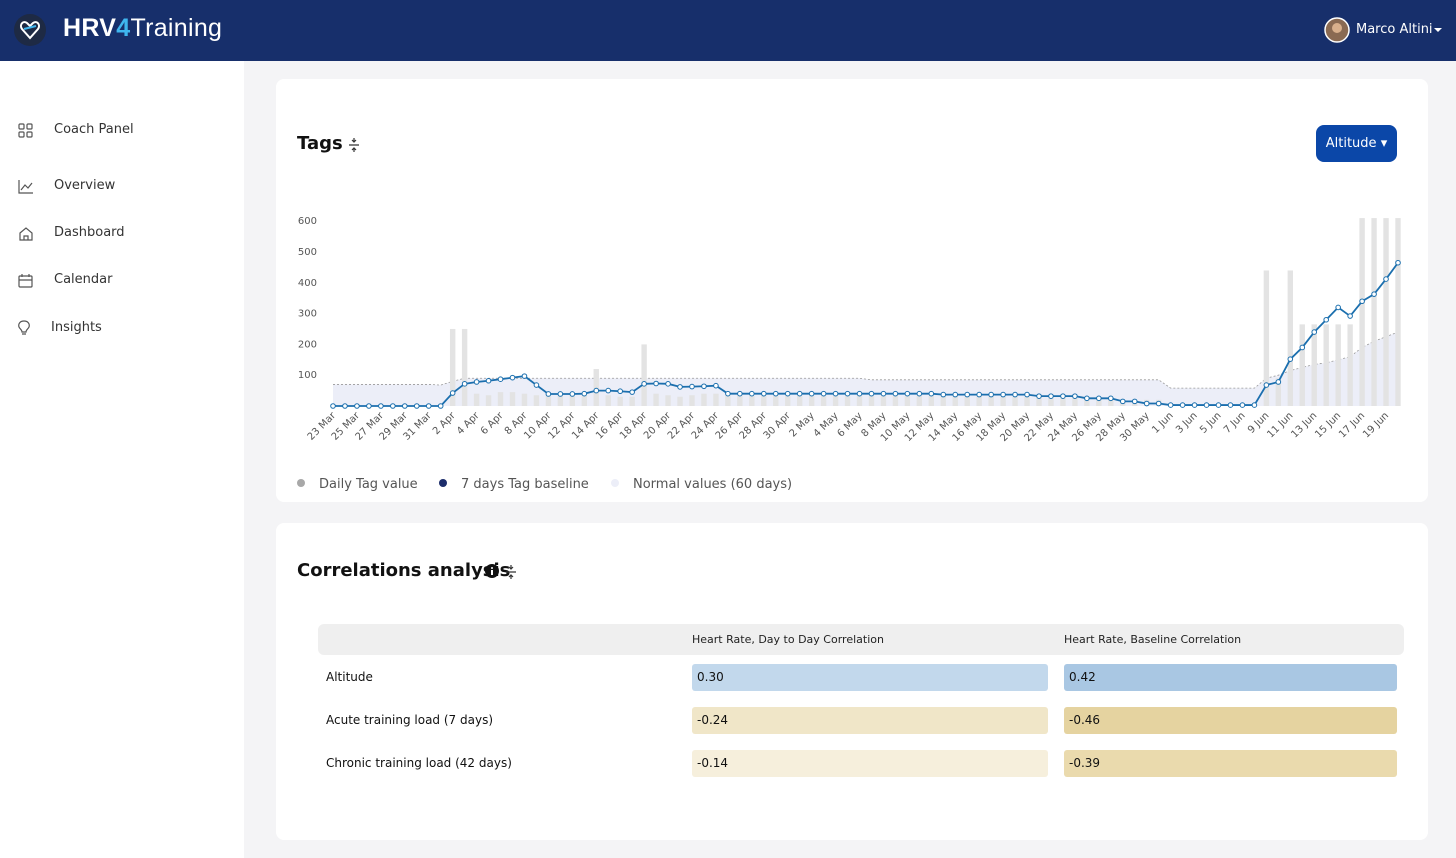 The image size is (1456, 858). I want to click on correlation-cell: -0.14, so click(870, 763).